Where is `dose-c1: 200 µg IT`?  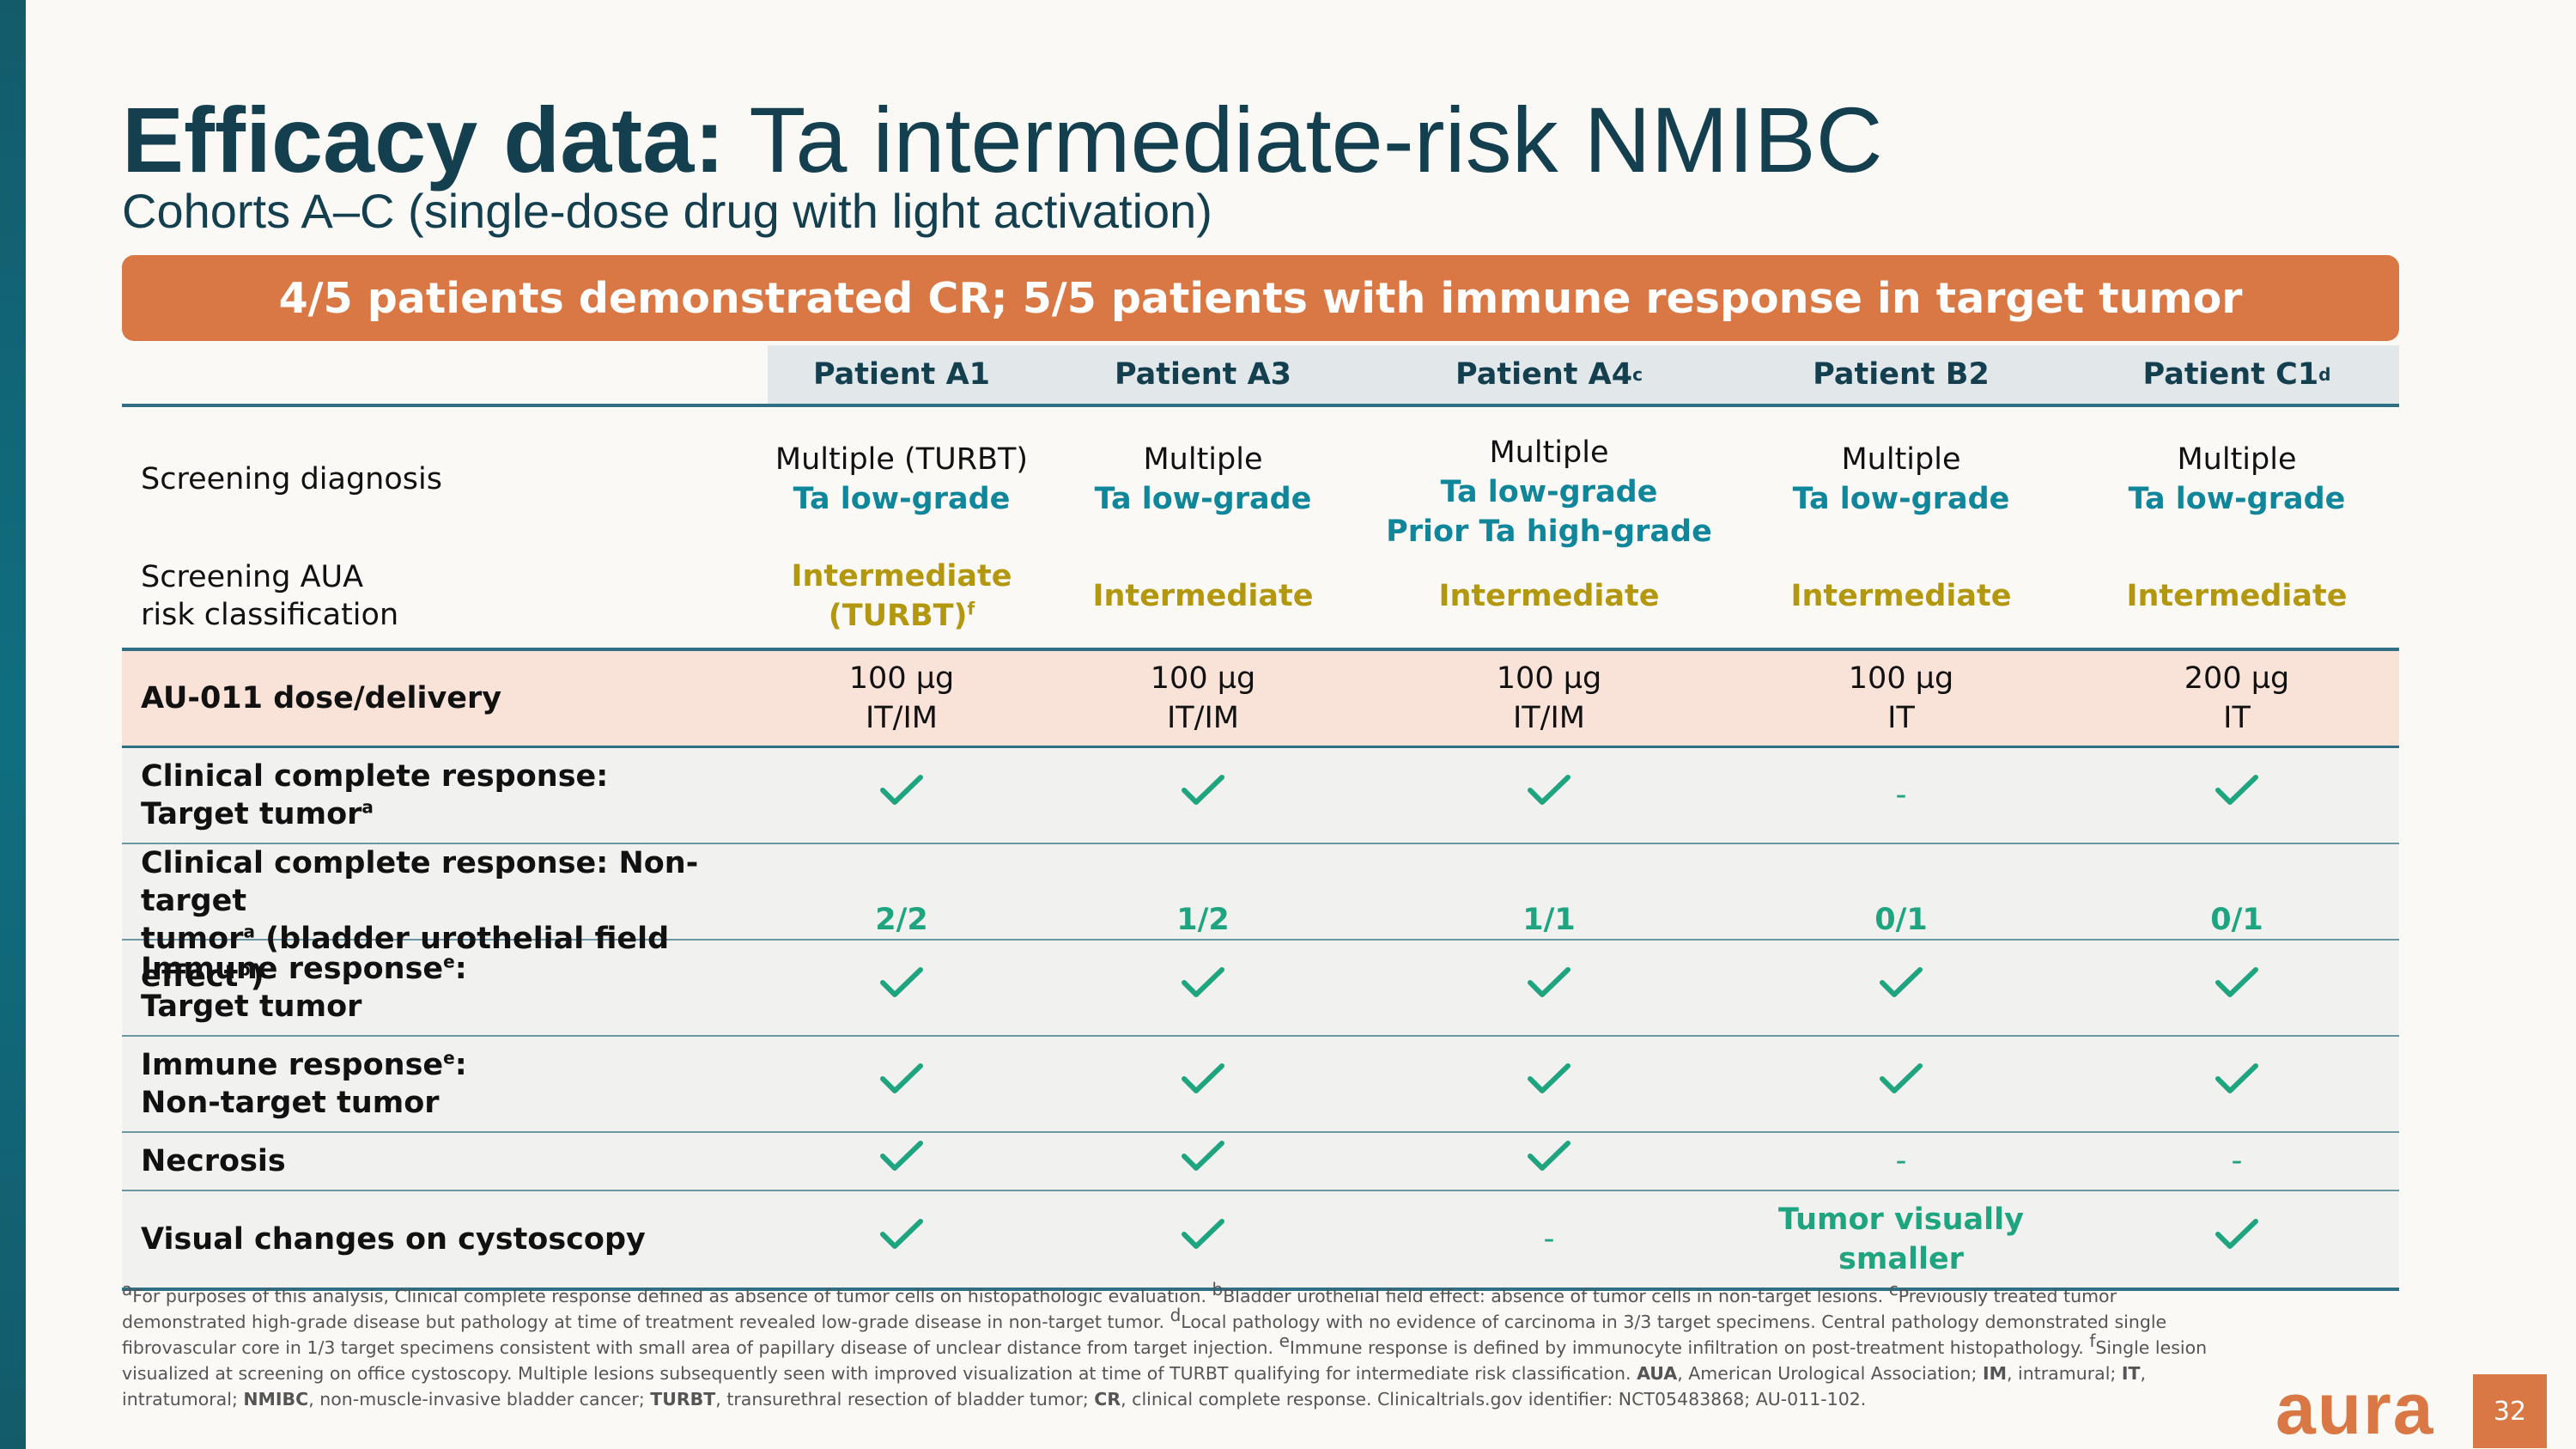
dose-c1: 200 µg IT is located at coordinates (2237, 698).